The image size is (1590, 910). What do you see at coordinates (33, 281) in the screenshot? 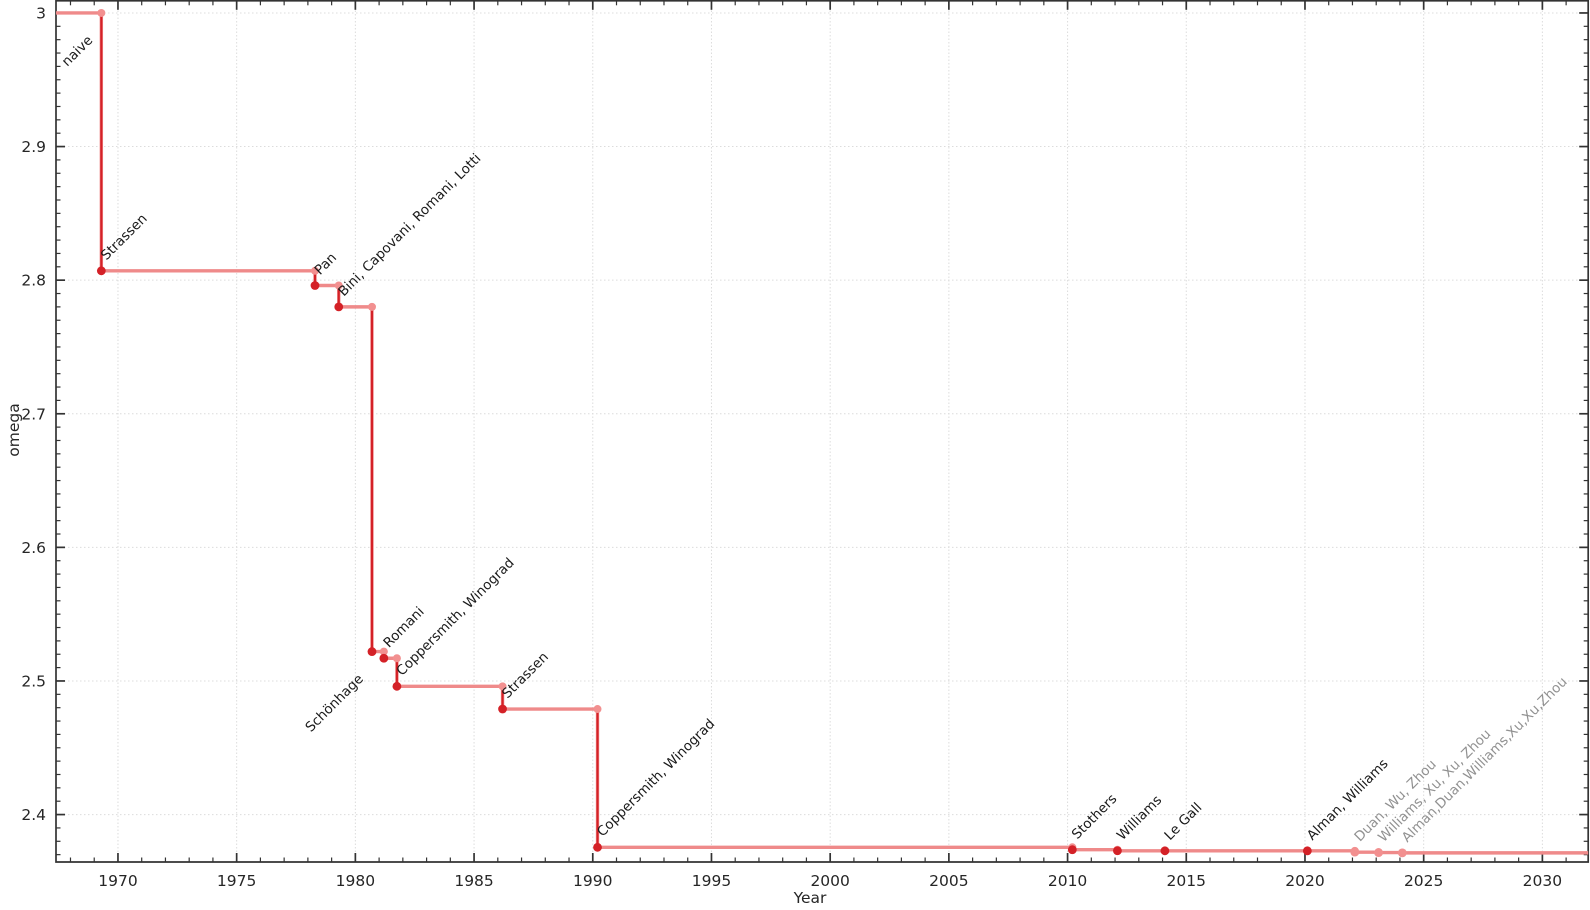
I see `y-tick-label: 2.8` at bounding box center [33, 281].